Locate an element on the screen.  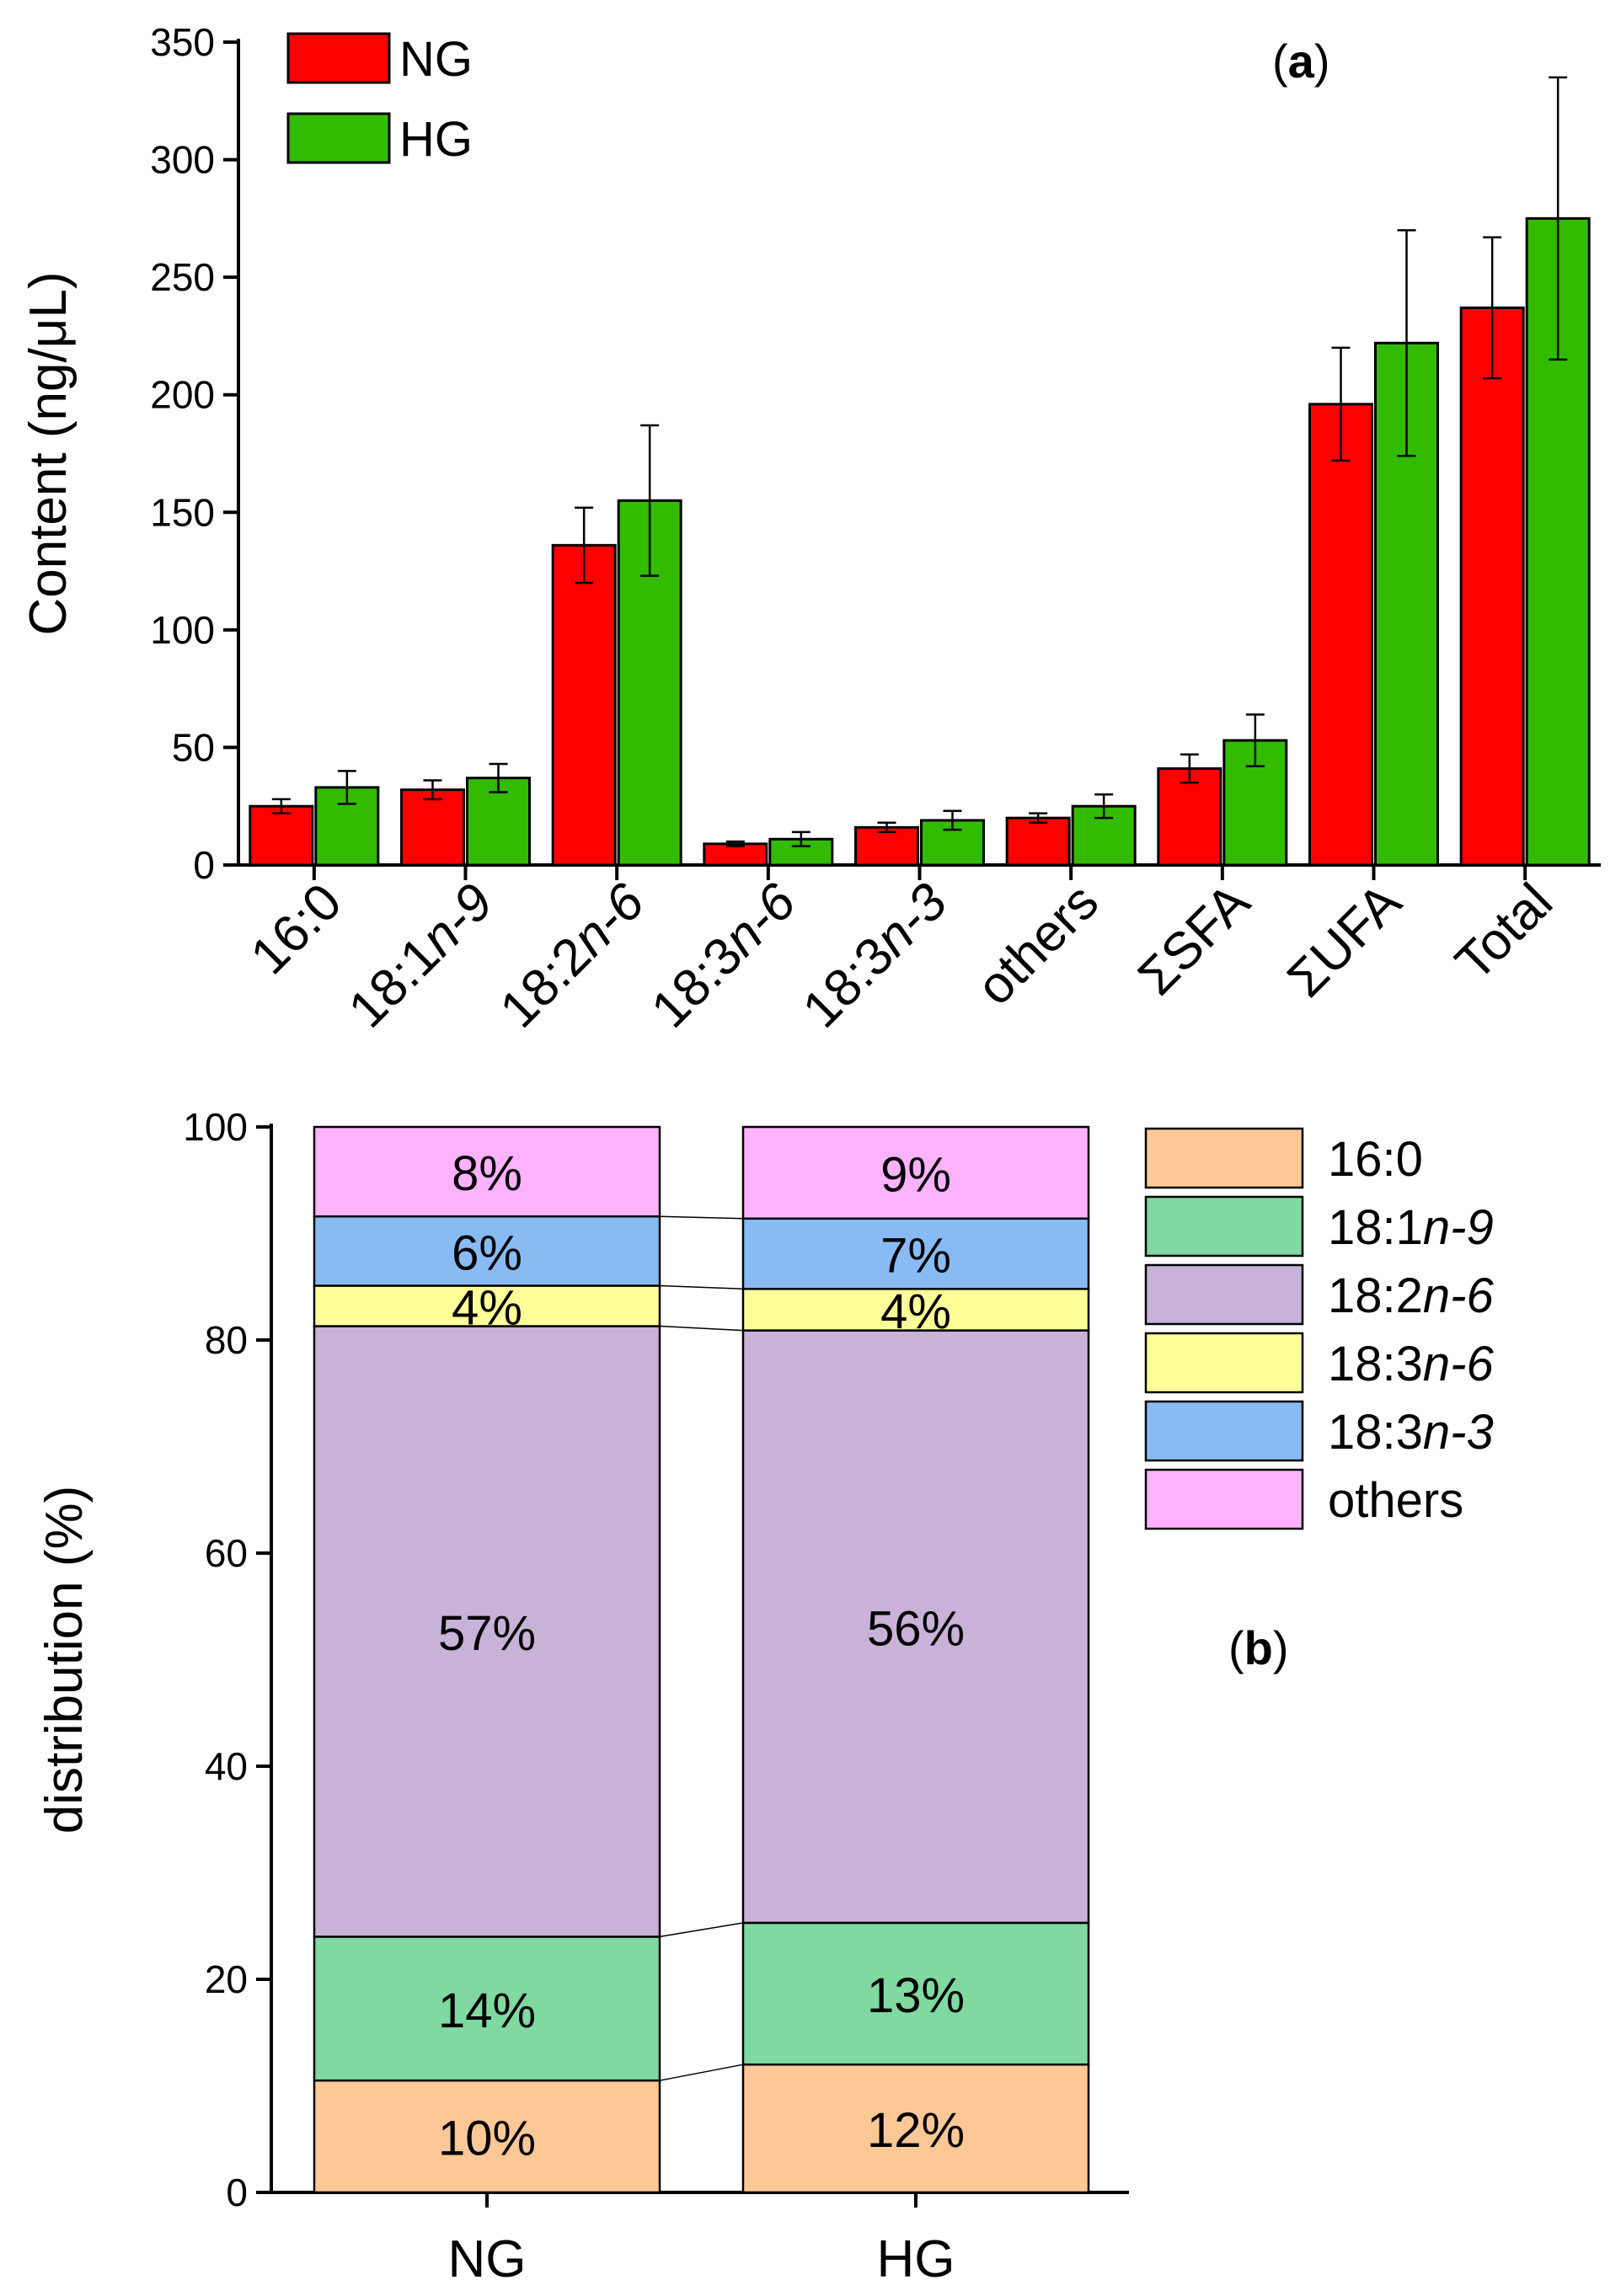
y-tick-label-a: 100 is located at coordinates (182, 630).